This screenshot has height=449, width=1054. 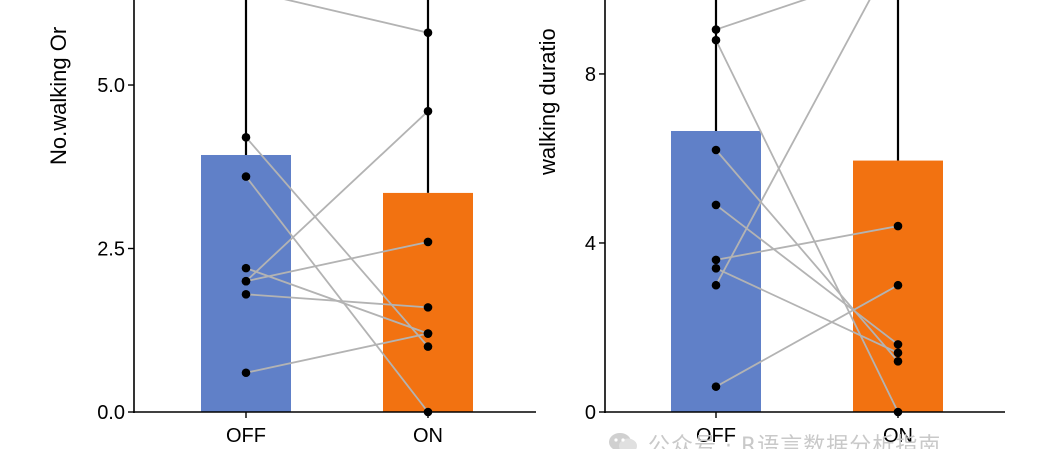 What do you see at coordinates (111, 250) in the screenshot?
I see `y-tick-label: 2.5` at bounding box center [111, 250].